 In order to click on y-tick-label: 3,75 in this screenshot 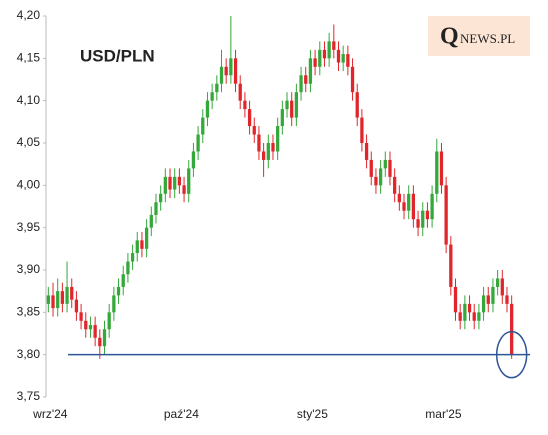, I will do `click(29, 396)`.